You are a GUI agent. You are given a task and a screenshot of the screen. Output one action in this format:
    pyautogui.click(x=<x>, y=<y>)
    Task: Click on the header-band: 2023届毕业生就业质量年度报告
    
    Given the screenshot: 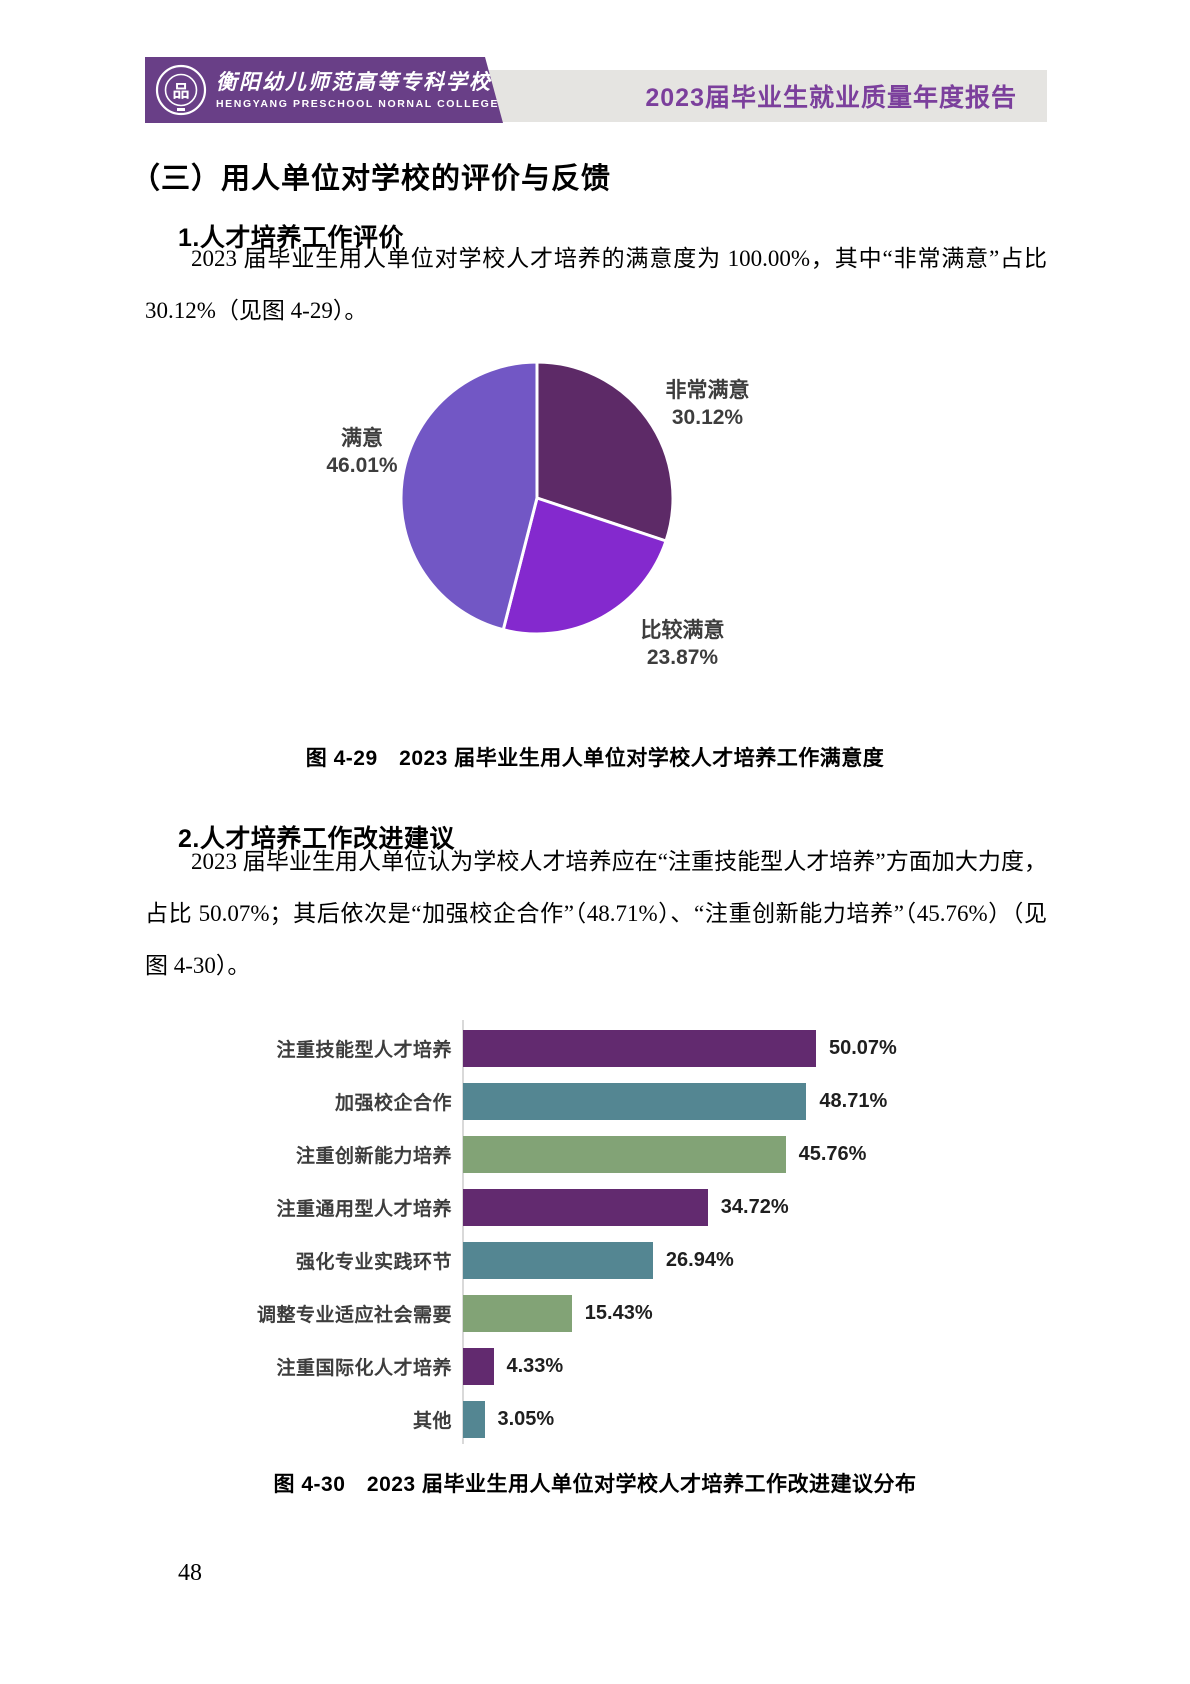 What is the action you would take?
    pyautogui.click(x=753, y=96)
    